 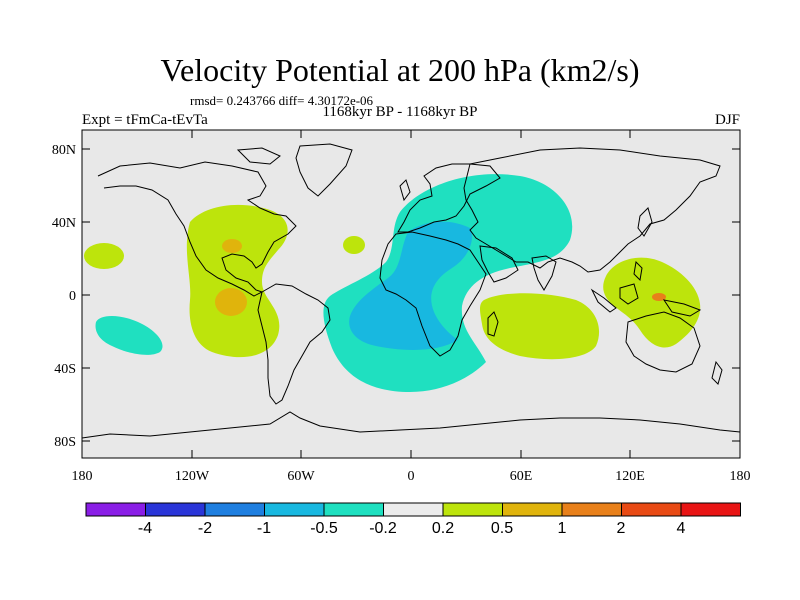 I want to click on y-tick-label: 80N, so click(x=64, y=150).